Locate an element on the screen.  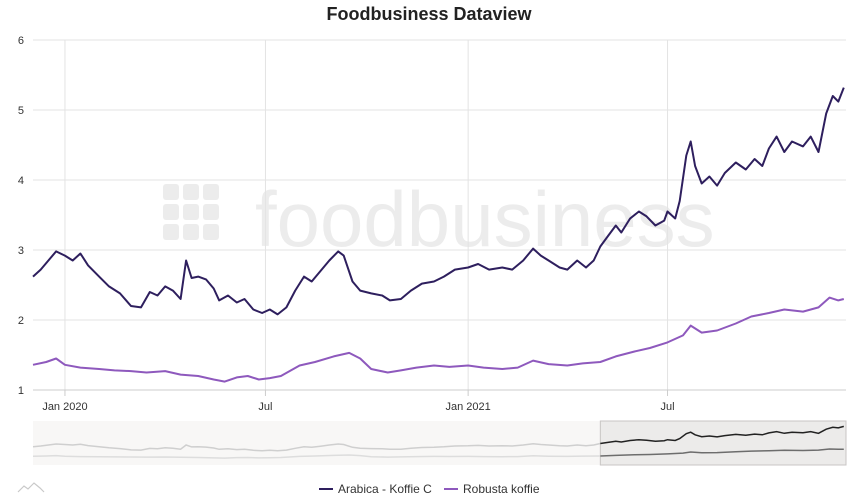
chart-title: Foodbusiness Dataview is located at coordinates (429, 14).